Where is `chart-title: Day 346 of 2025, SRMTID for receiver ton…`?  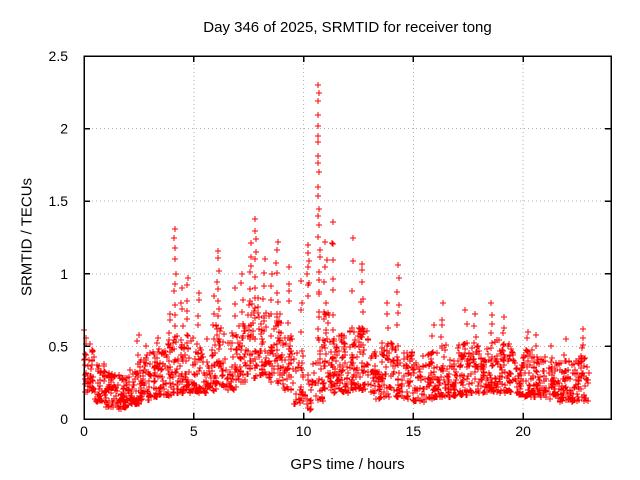 chart-title: Day 346 of 2025, SRMTID for receiver ton… is located at coordinates (347, 27).